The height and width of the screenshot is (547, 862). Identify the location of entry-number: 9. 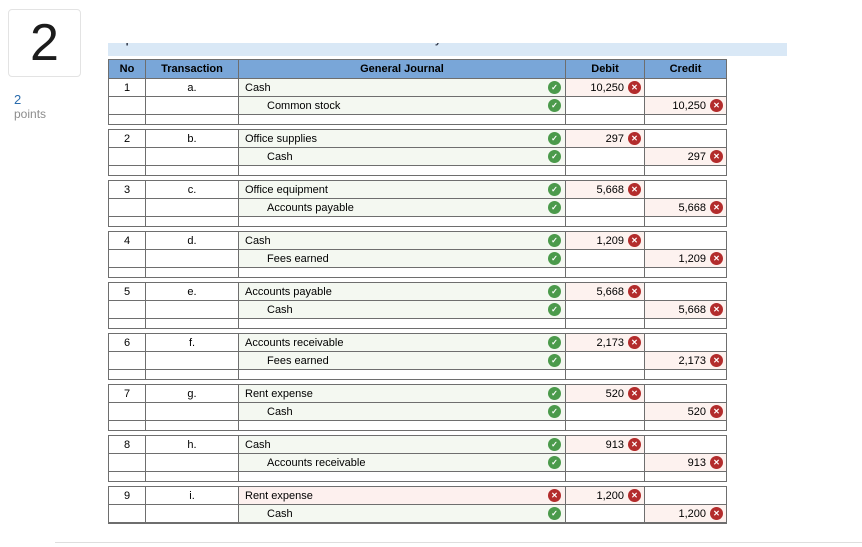
(127, 495).